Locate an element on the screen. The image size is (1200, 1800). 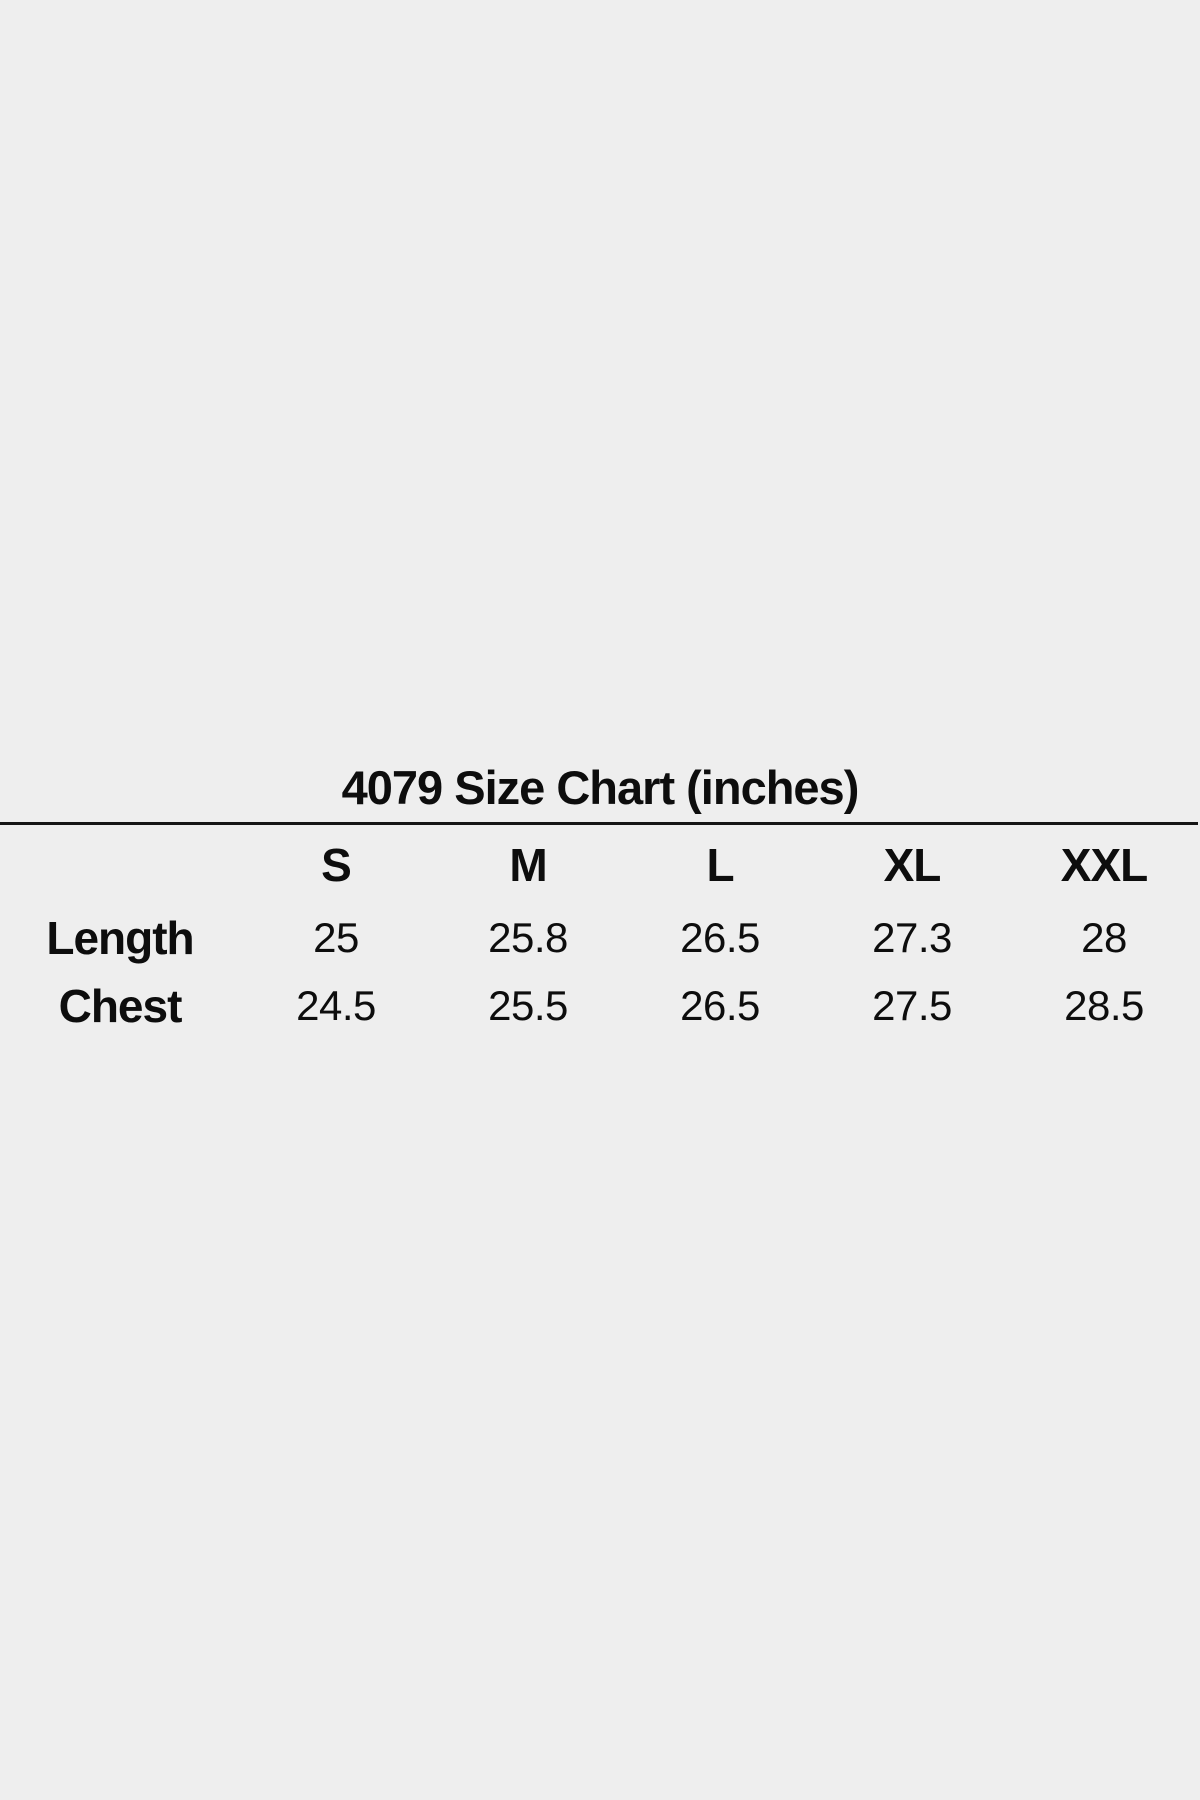
table-header-row: S M L XL XXL is located at coordinates (600, 865).